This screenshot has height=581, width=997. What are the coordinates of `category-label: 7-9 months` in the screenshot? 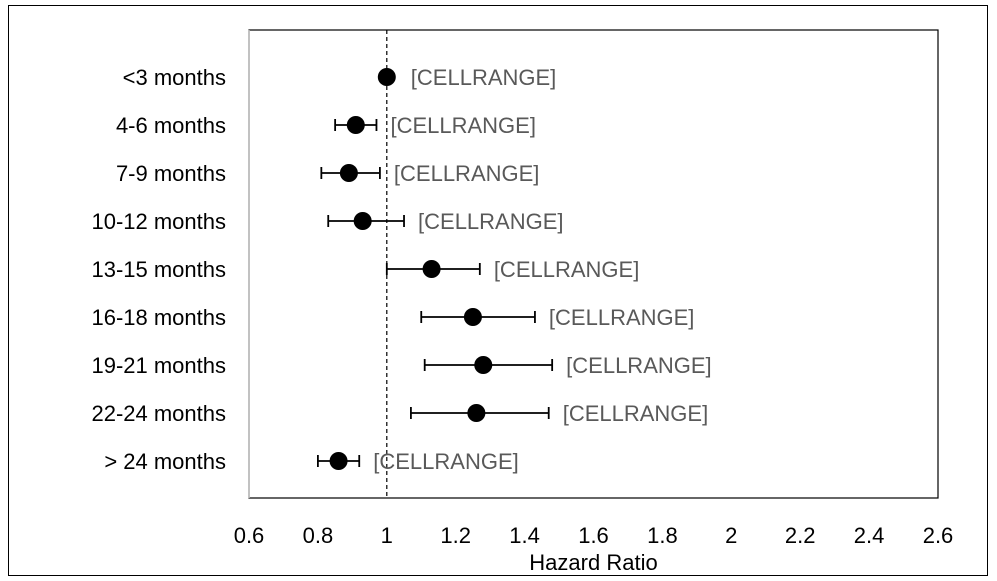 It's located at (171, 173).